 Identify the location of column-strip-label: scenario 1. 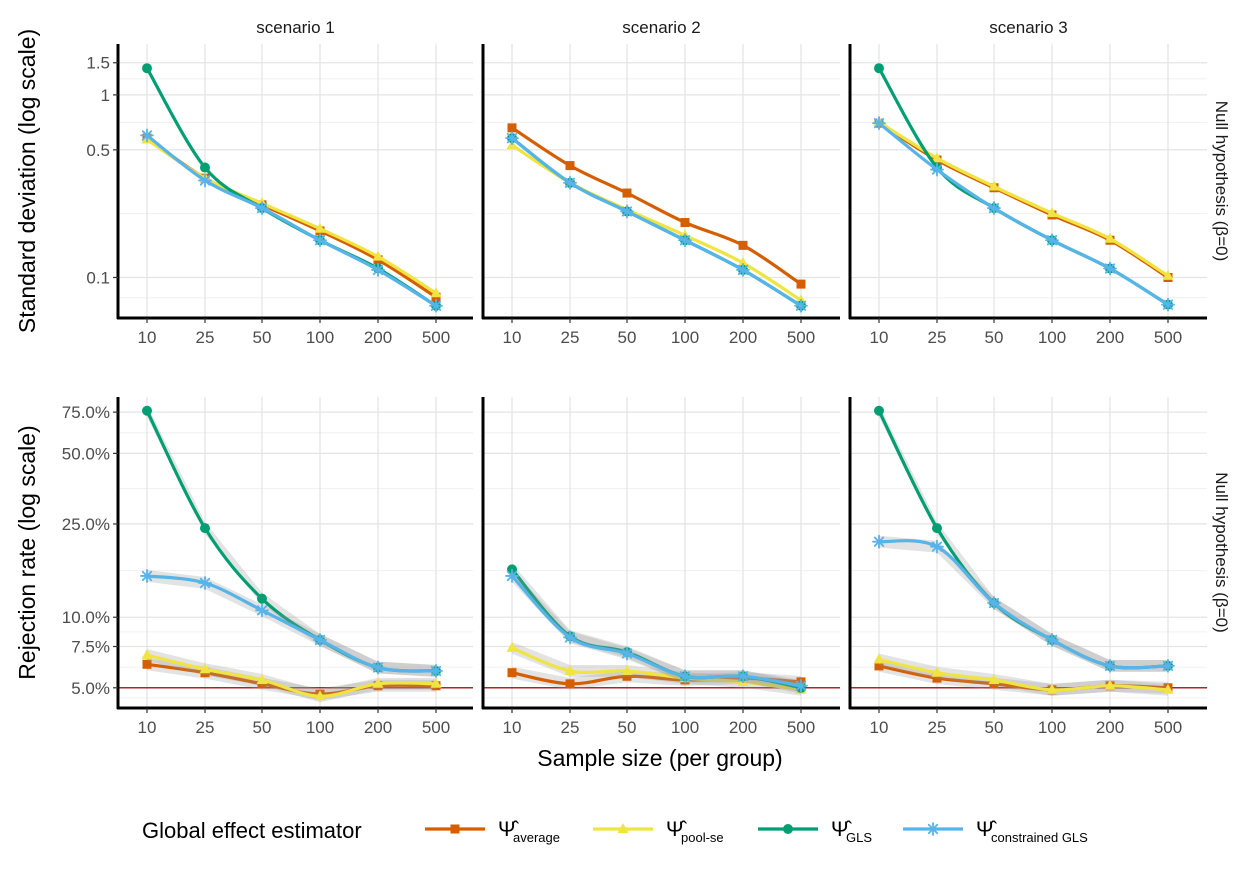
(295, 27).